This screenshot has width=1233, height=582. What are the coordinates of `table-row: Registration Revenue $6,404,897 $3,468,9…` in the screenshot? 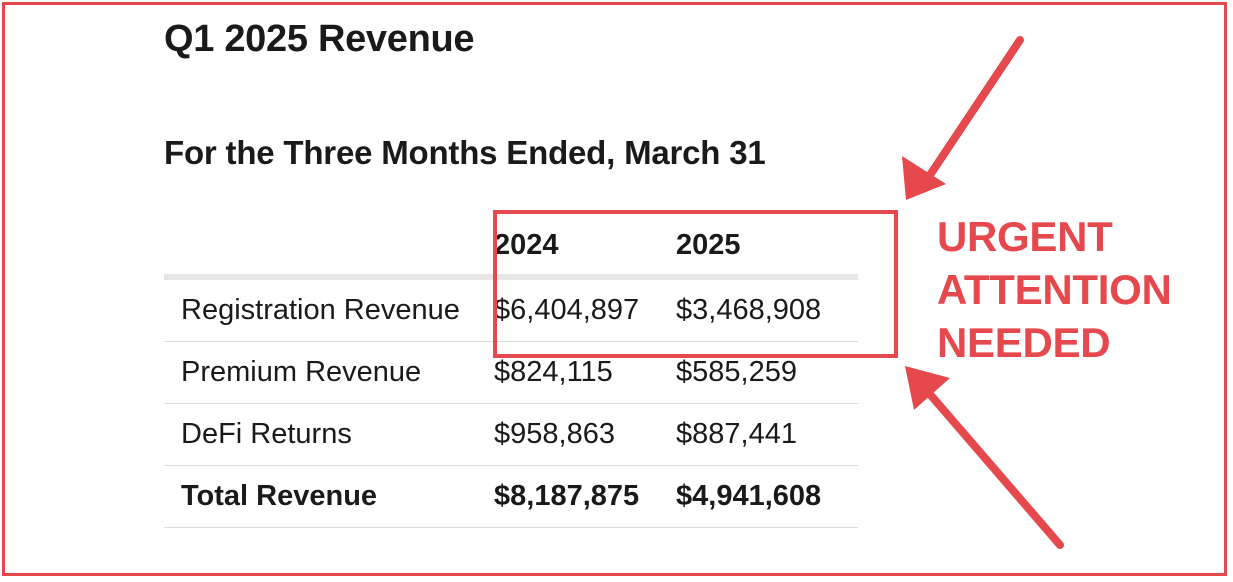 It's located at (511, 309).